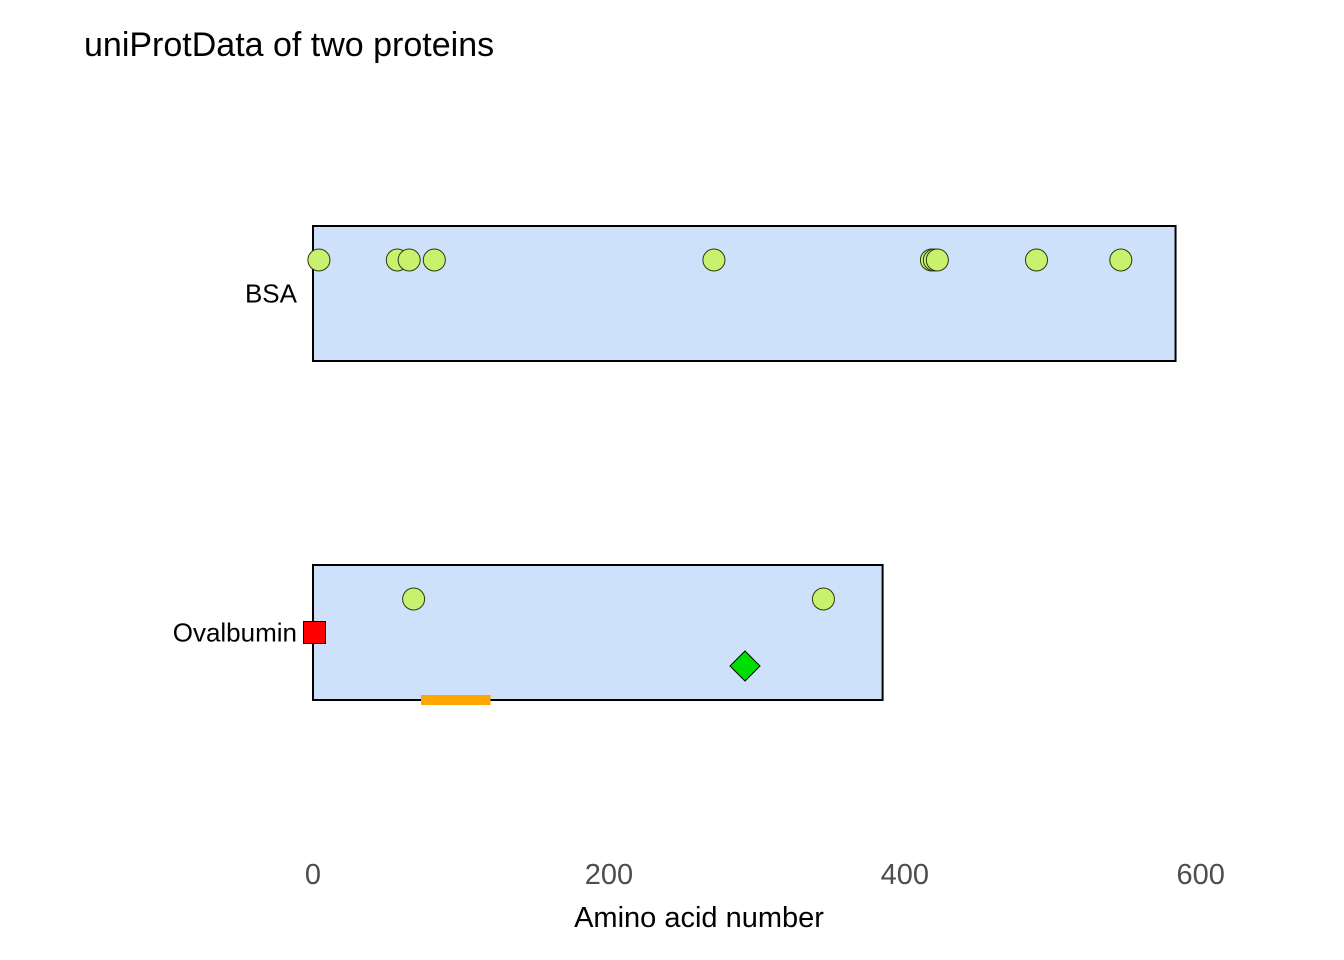  Describe the element at coordinates (609, 875) in the screenshot. I see `x-tick-label: 200` at that location.